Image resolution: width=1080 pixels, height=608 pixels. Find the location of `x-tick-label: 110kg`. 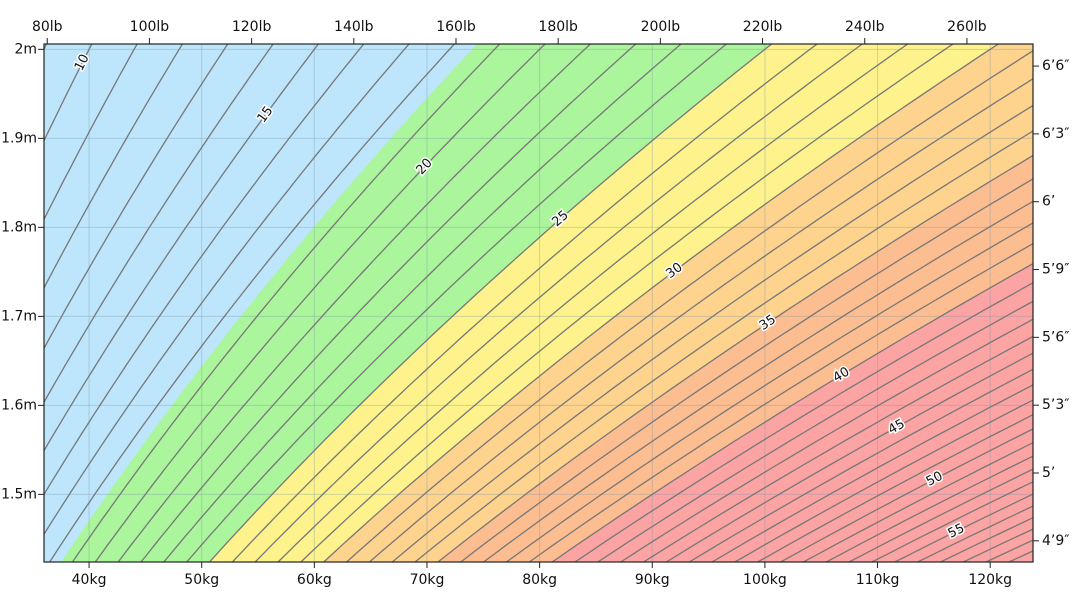

x-tick-label: 110kg is located at coordinates (878, 580).